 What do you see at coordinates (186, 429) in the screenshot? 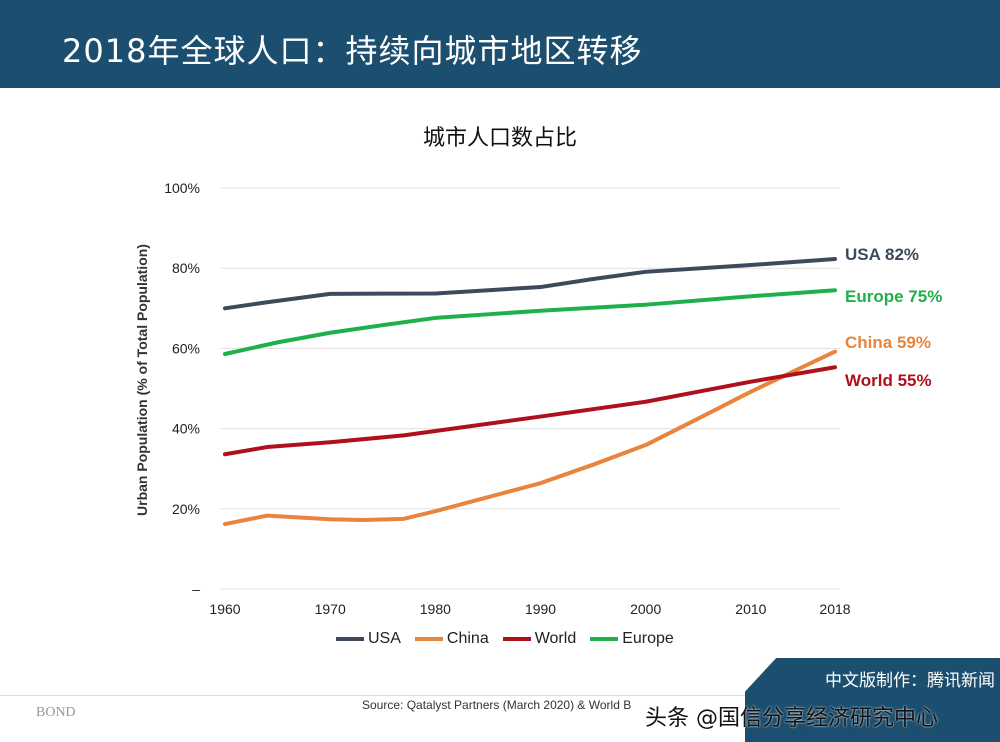
I see `y-tick-label: 40%` at bounding box center [186, 429].